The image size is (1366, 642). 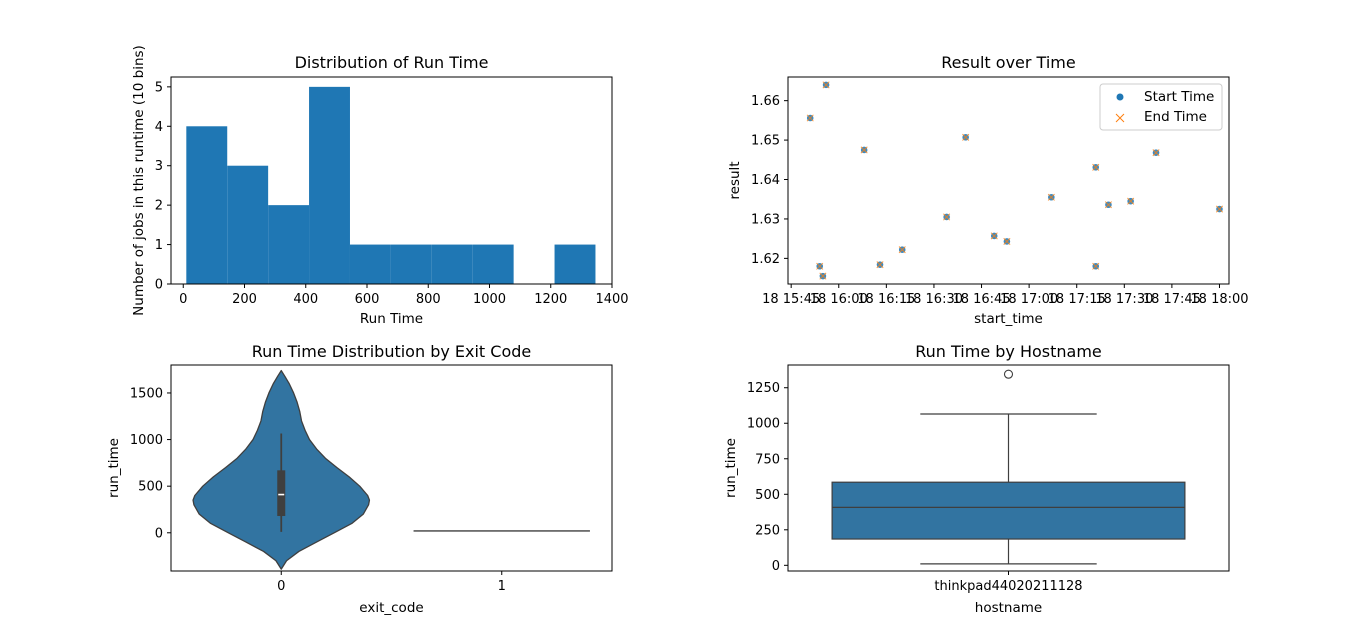 I want to click on boxplot-ytick-label: 1000, so click(x=763, y=424).